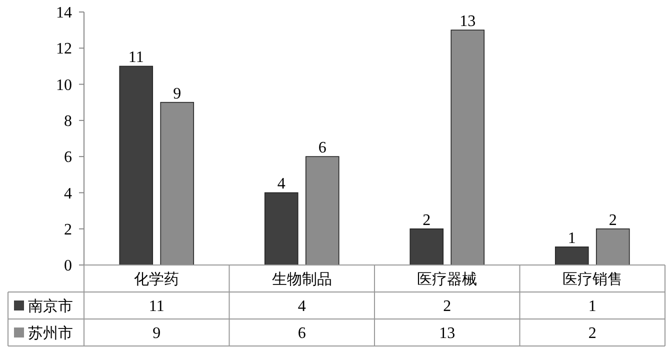  I want to click on y-tick-label: 12, so click(64, 49).